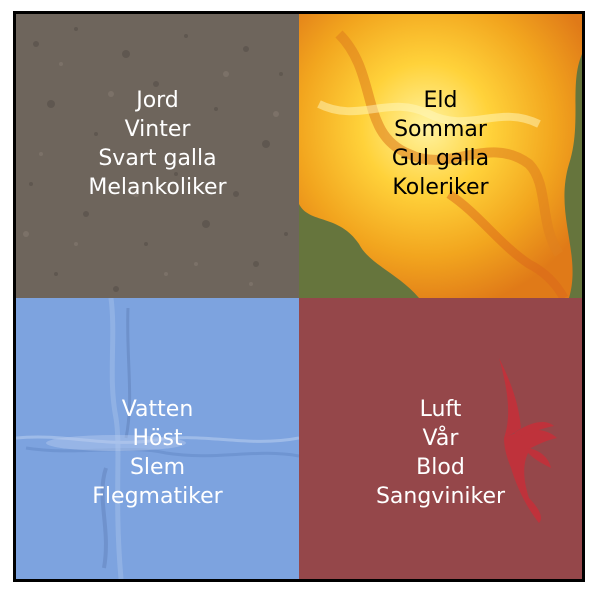  Describe the element at coordinates (440, 129) in the screenshot. I see `fire-season: Sommar` at that location.